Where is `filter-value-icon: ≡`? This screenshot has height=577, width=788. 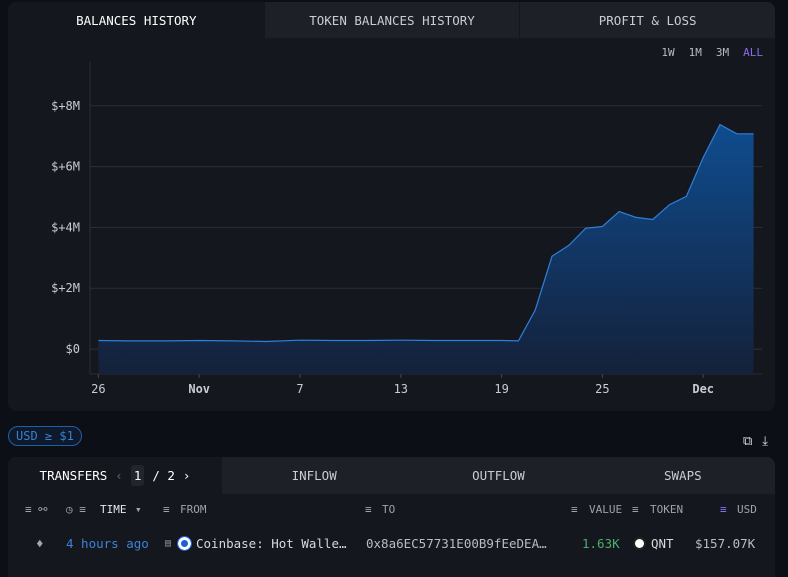 filter-value-icon: ≡ is located at coordinates (574, 509).